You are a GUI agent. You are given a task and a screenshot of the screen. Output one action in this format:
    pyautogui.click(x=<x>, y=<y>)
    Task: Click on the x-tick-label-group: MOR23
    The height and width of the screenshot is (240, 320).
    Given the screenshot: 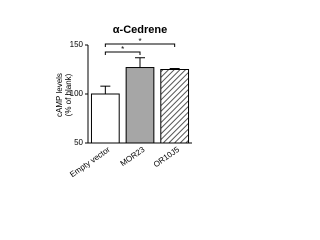 What is the action you would take?
    pyautogui.click(x=133, y=156)
    